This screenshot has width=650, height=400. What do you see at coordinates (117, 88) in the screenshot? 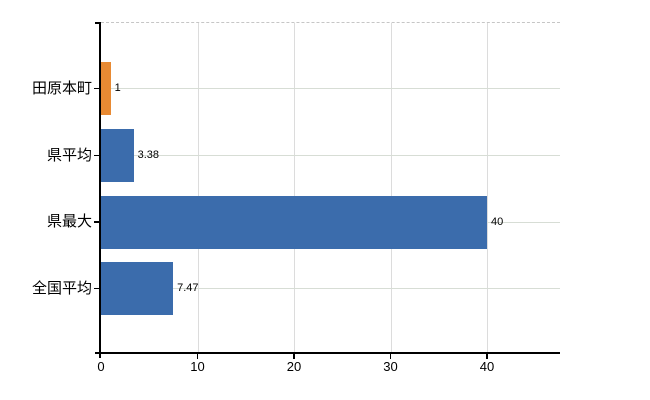
I see `bar-value-label: 1` at bounding box center [117, 88].